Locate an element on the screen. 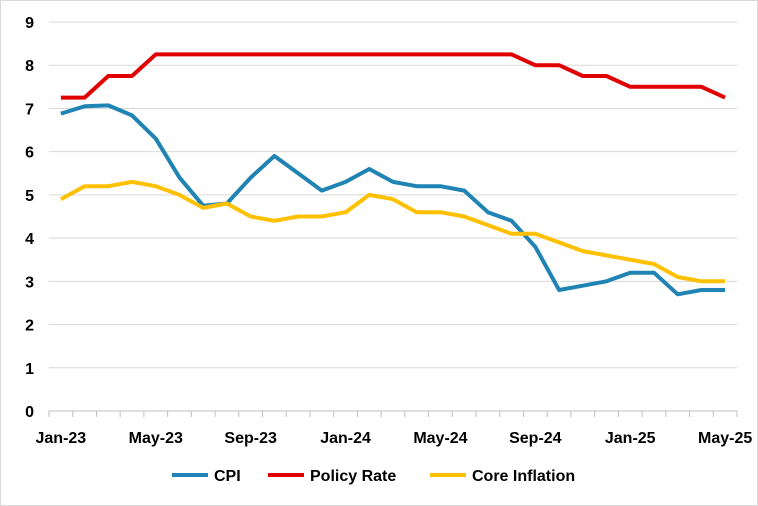 This screenshot has height=506, width=758. y-tick-label: 1 is located at coordinates (29, 369).